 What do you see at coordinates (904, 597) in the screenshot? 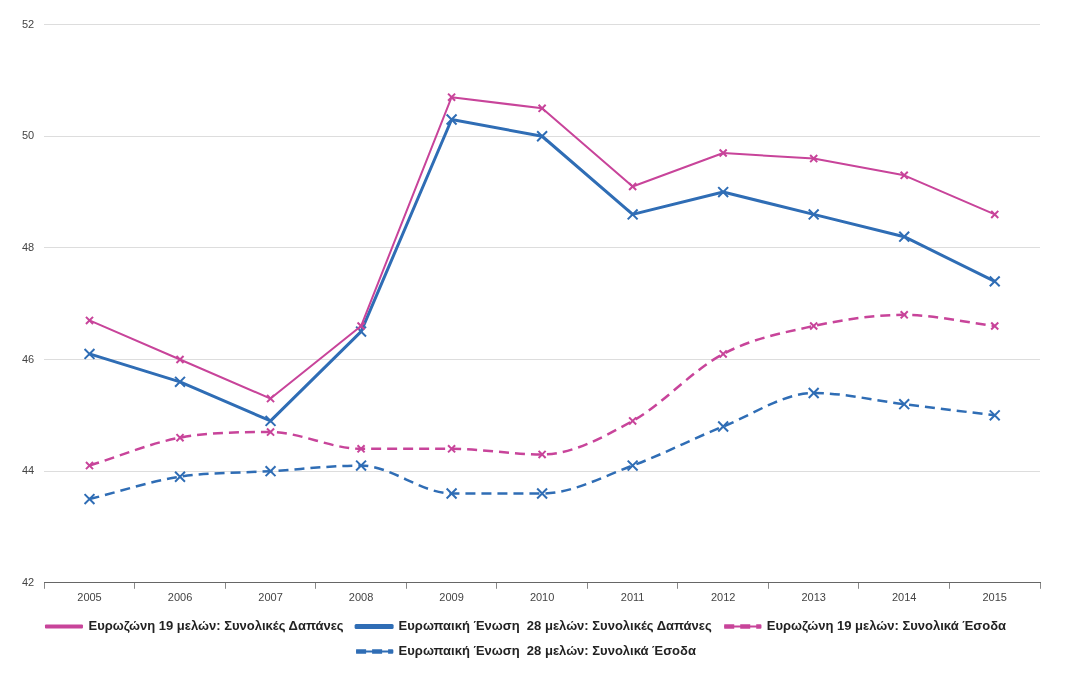
I see `x-tick-label: 2014` at bounding box center [904, 597].